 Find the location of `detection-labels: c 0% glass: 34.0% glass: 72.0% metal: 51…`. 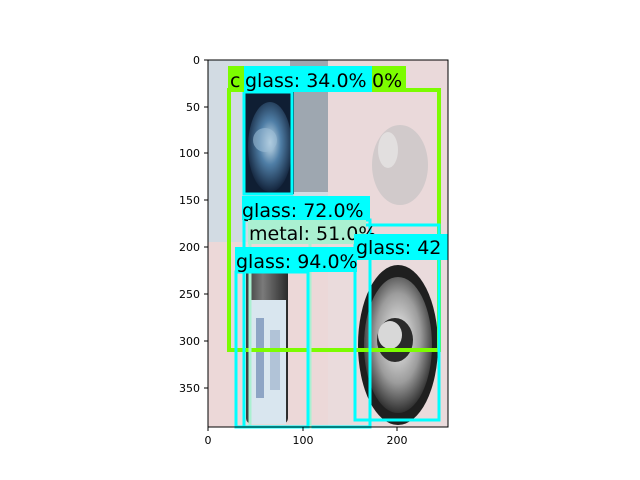

detection-labels: c 0% glass: 34.0% glass: 72.0% metal: 51… is located at coordinates (338, 169).